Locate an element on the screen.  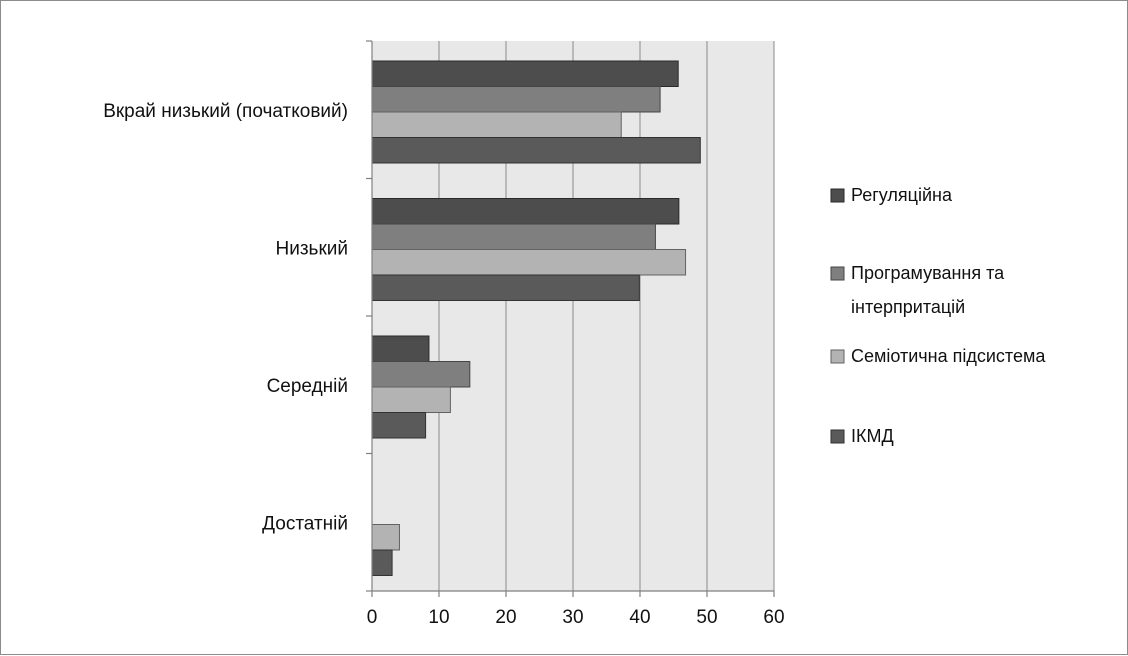
legend-label: Регуляційна is located at coordinates (902, 195).